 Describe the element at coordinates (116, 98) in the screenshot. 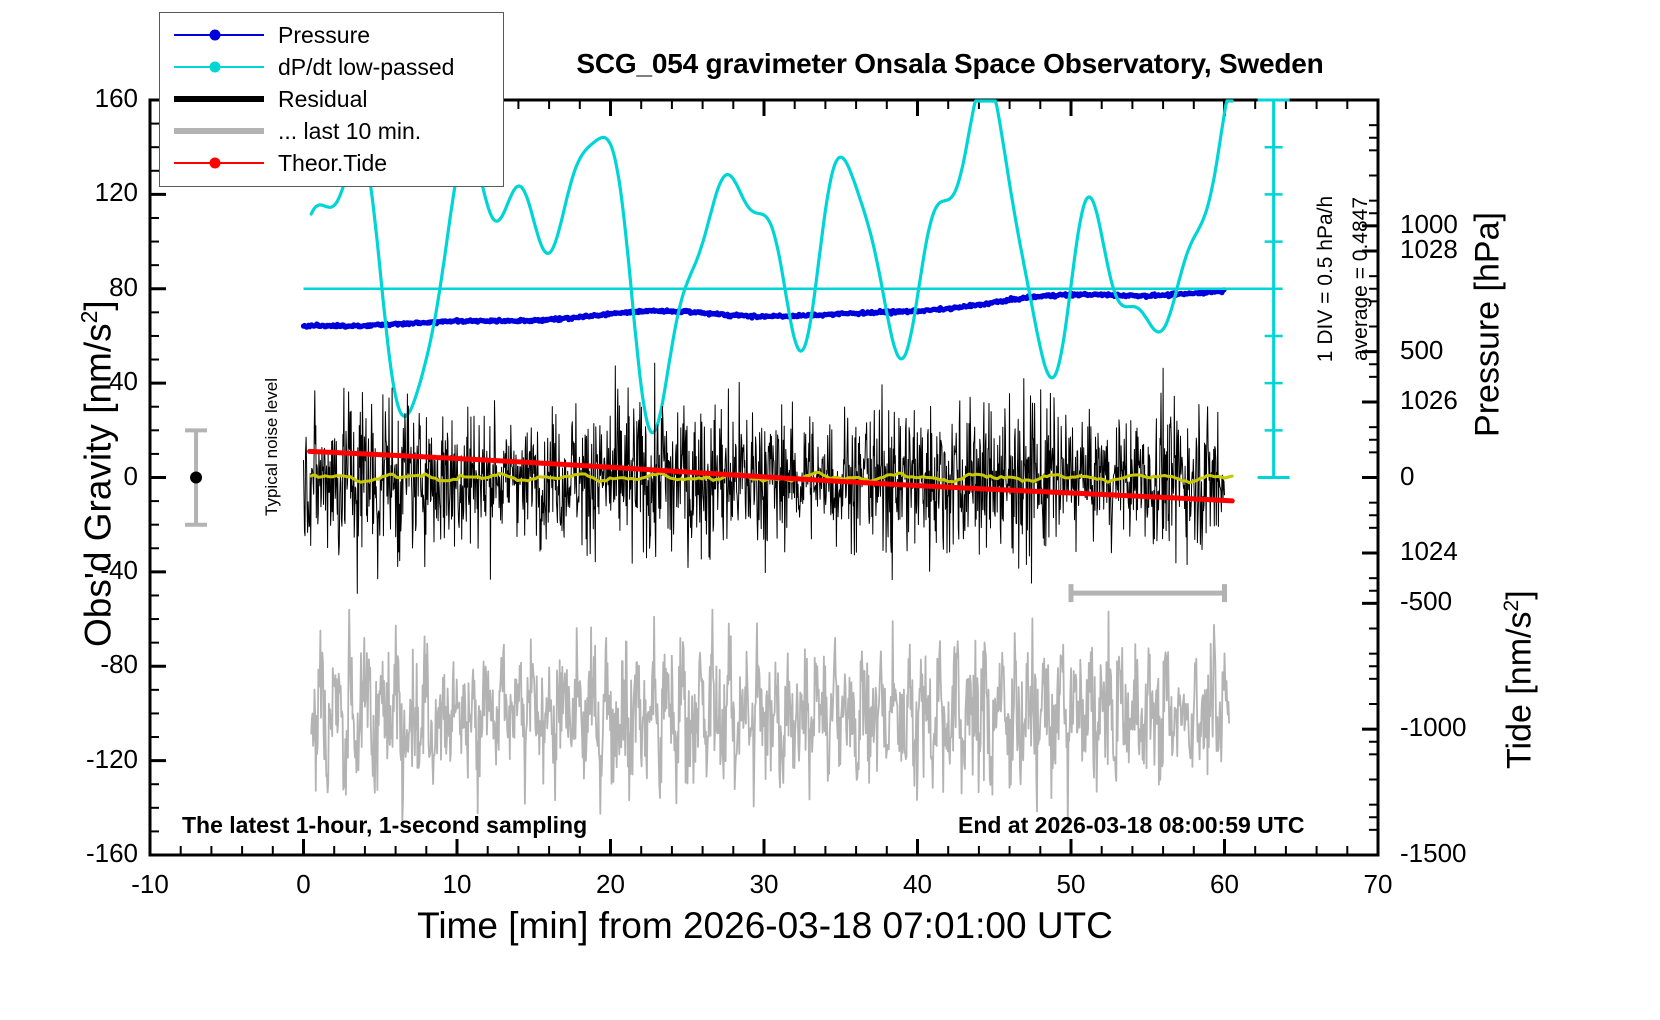

I see `y-tick-label-left: 160` at that location.